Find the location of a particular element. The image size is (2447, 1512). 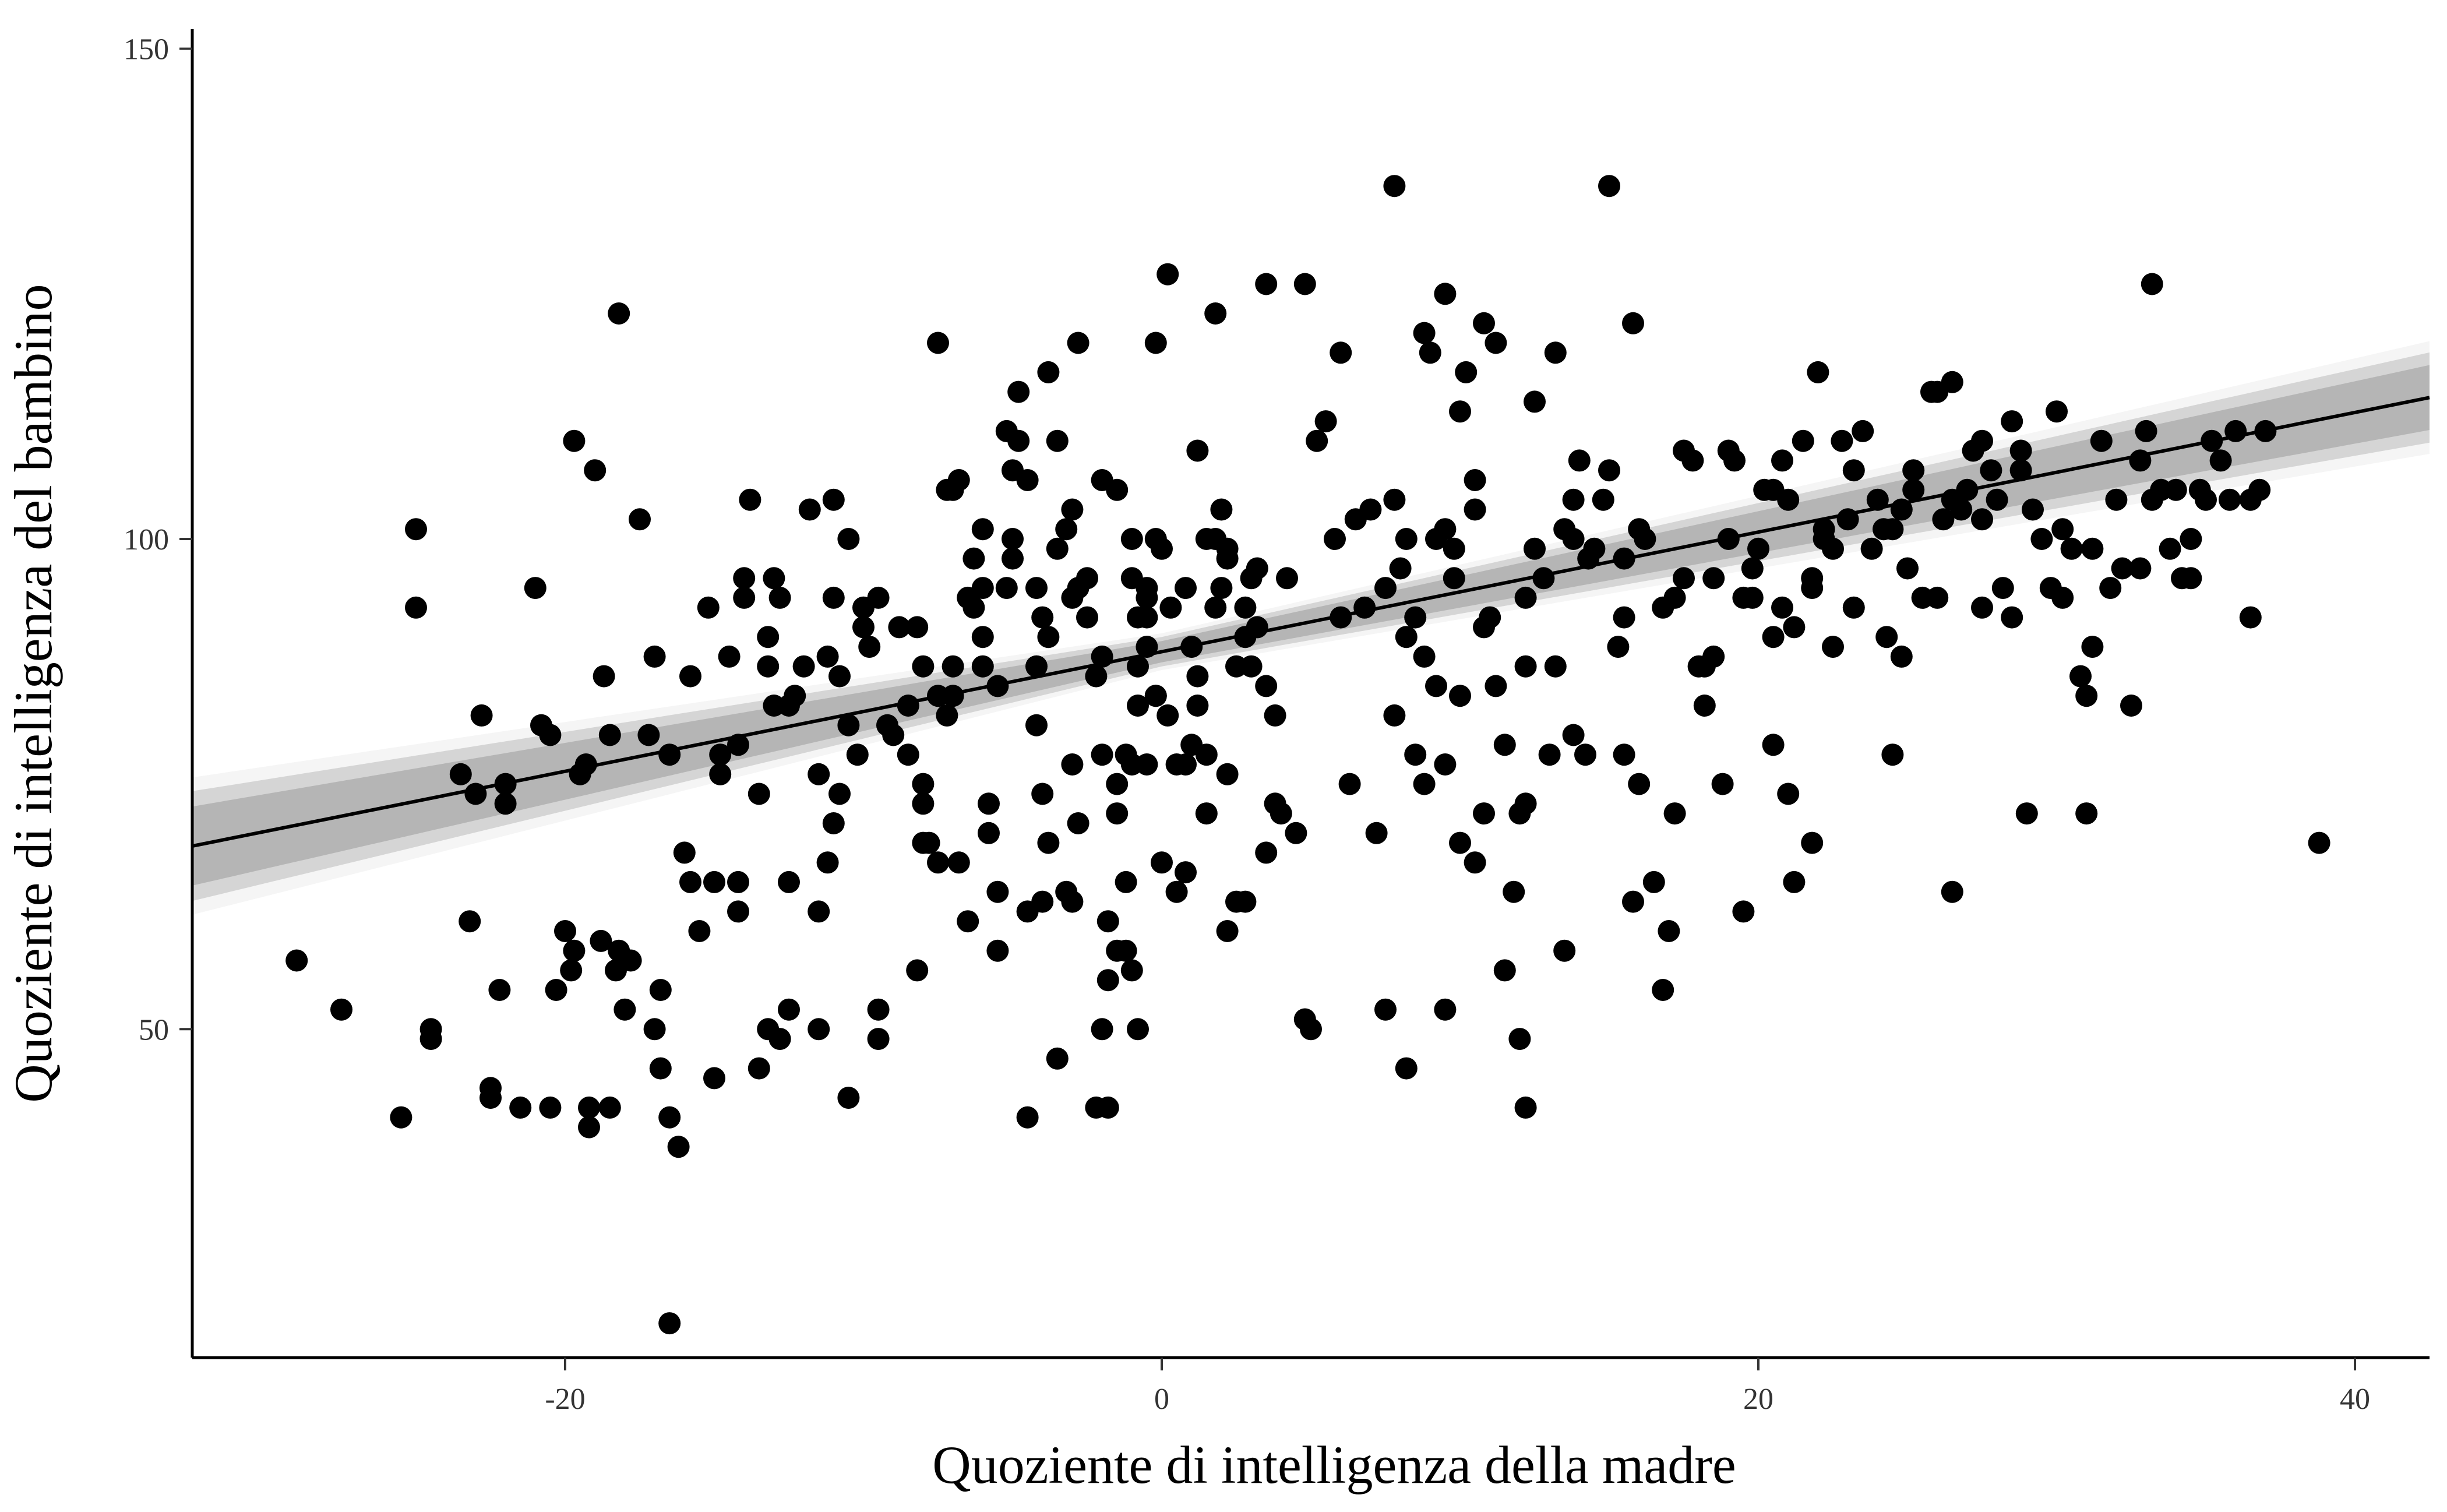

y-tick-label: 150 is located at coordinates (146, 49).